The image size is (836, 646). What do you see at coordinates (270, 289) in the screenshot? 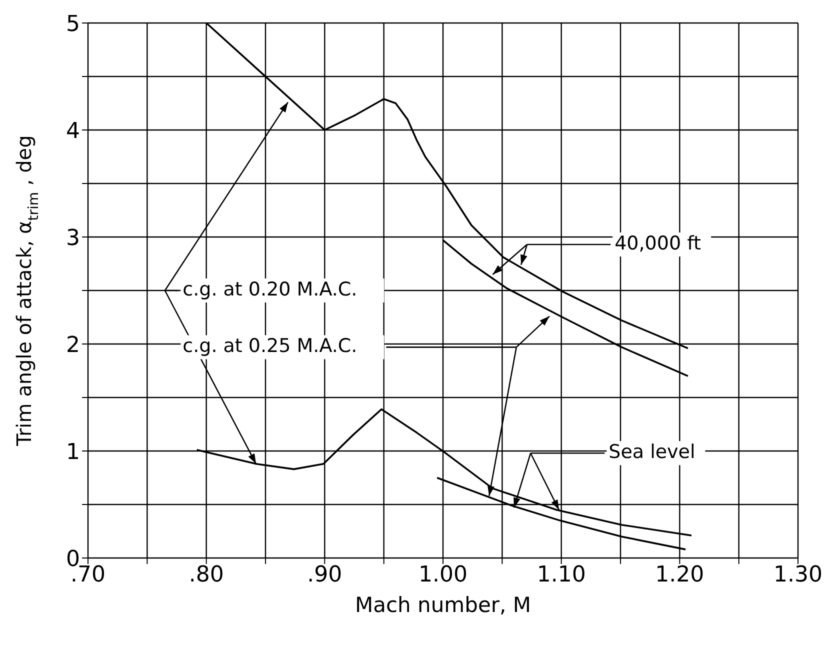
I see `annotation: c.g. at 0.20 M.A.C.` at bounding box center [270, 289].